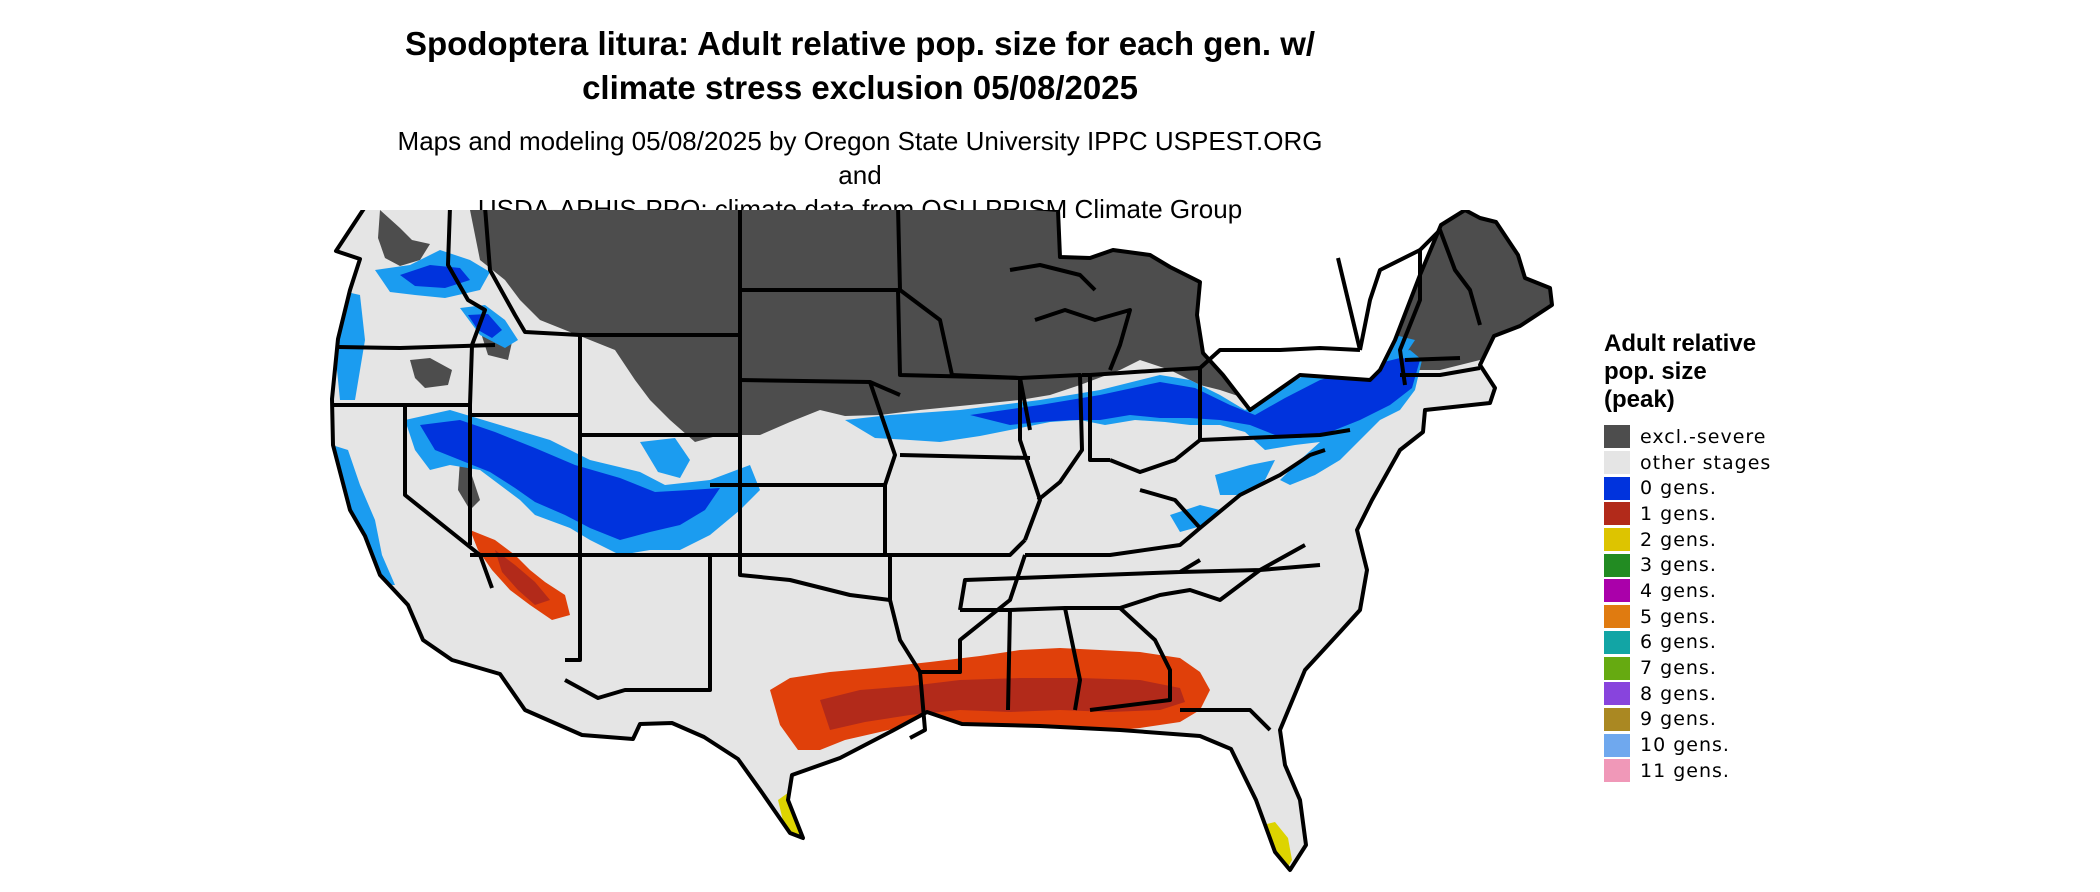 Image resolution: width=2100 pixels, height=892 pixels. I want to click on legend-label: 0 gens., so click(1678, 488).